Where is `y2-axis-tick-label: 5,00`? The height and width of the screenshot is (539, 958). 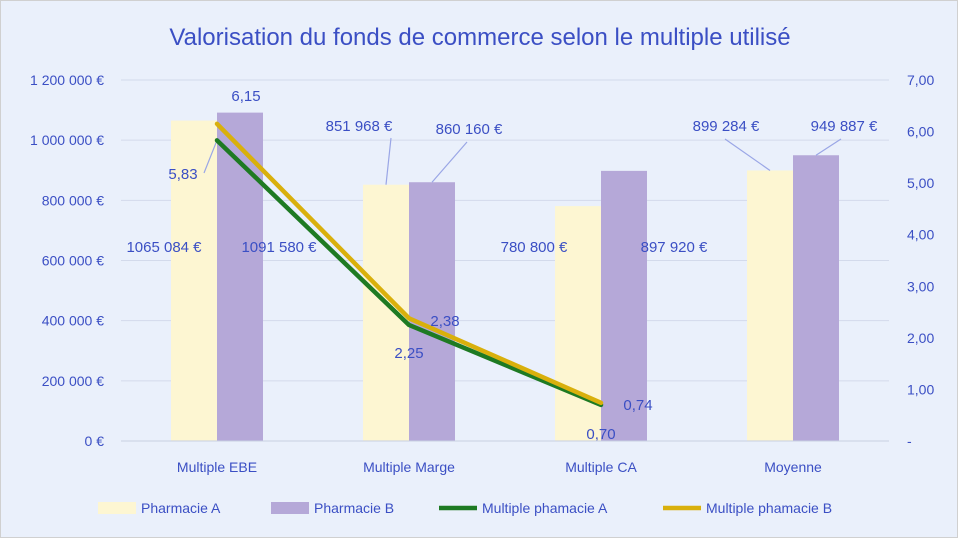
y2-axis-tick-label: 5,00 is located at coordinates (920, 183).